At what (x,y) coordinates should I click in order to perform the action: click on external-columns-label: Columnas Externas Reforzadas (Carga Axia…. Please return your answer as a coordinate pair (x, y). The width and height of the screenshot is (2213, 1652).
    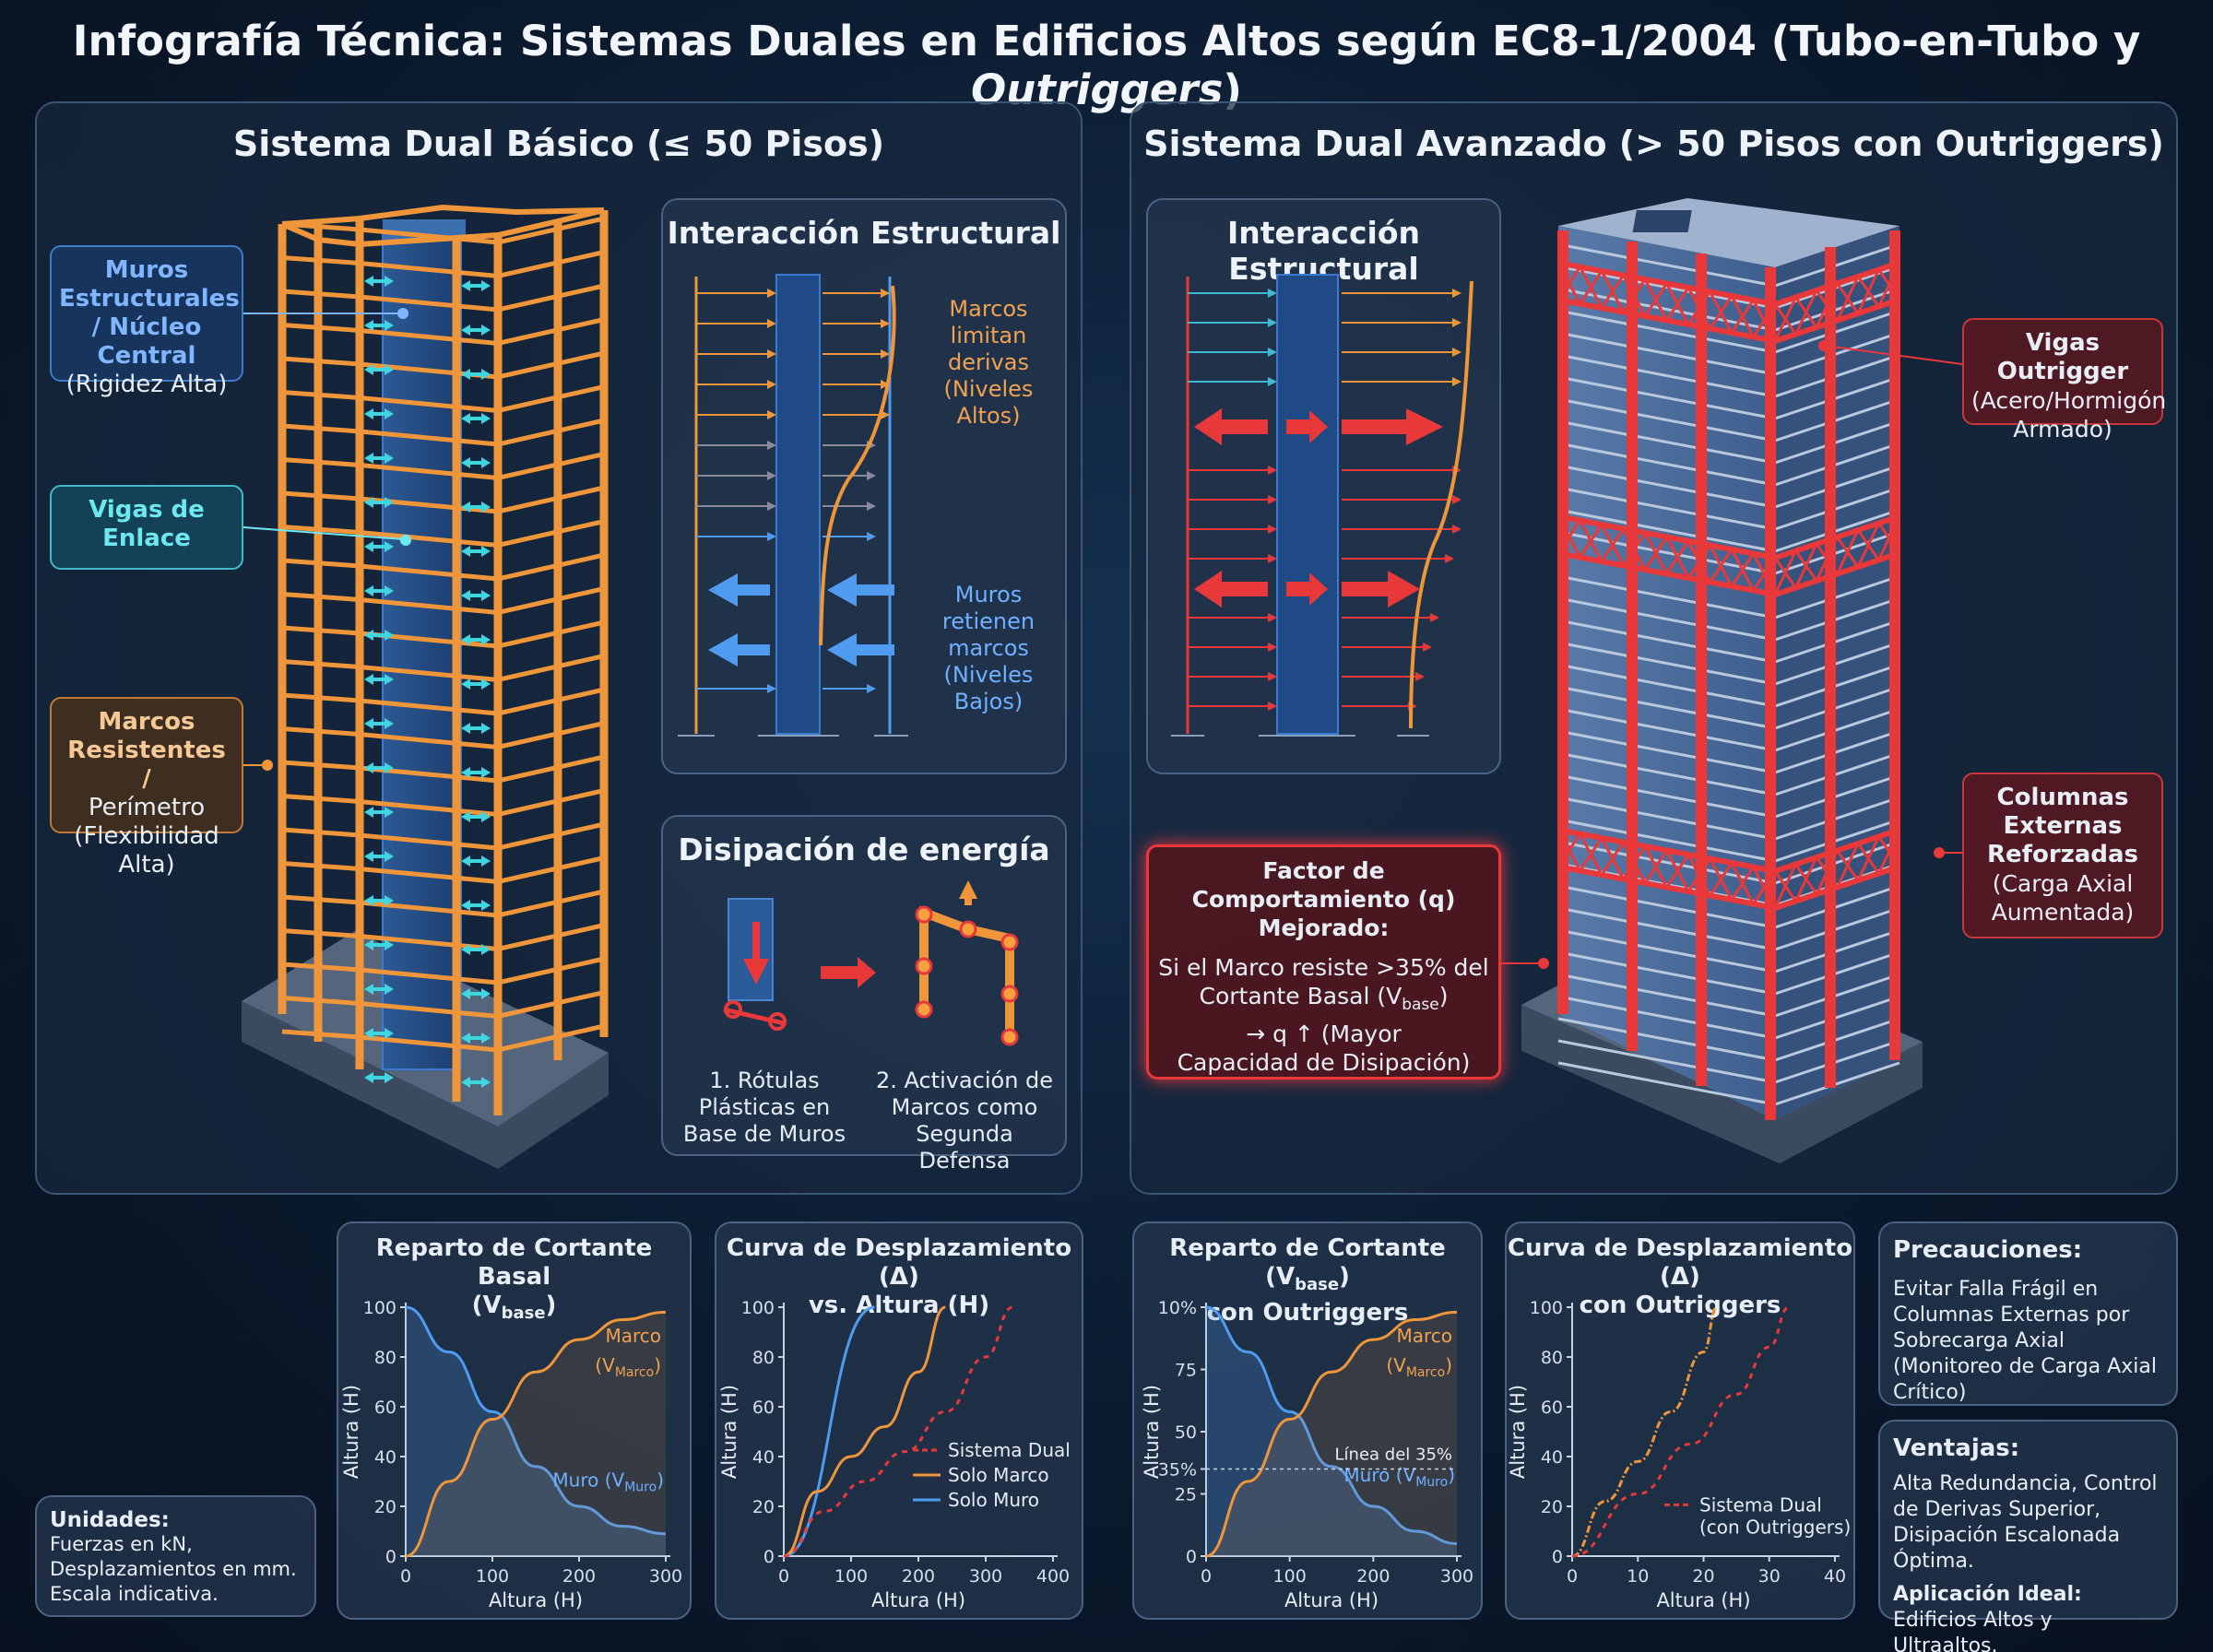
    Looking at the image, I should click on (2062, 855).